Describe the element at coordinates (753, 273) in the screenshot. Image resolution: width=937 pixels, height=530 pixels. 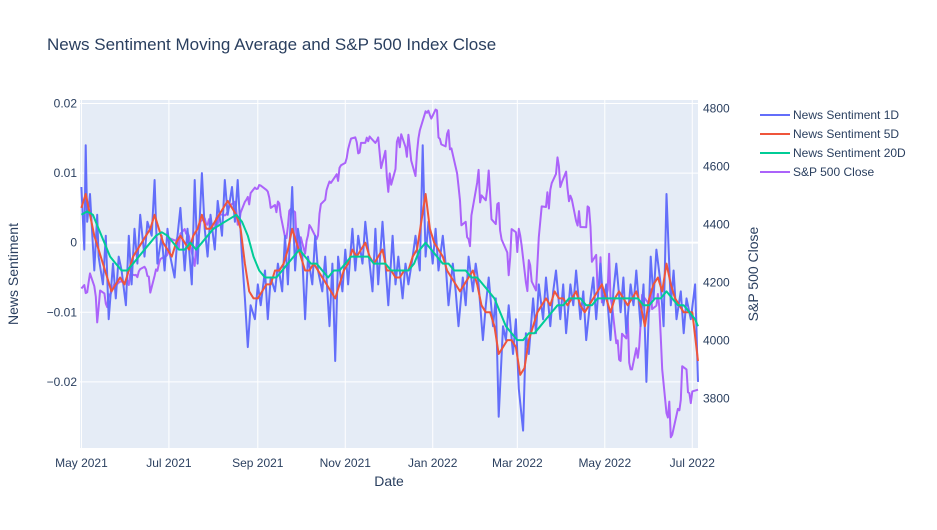
I see `y2-axis-title: S&P 500 Close` at that location.